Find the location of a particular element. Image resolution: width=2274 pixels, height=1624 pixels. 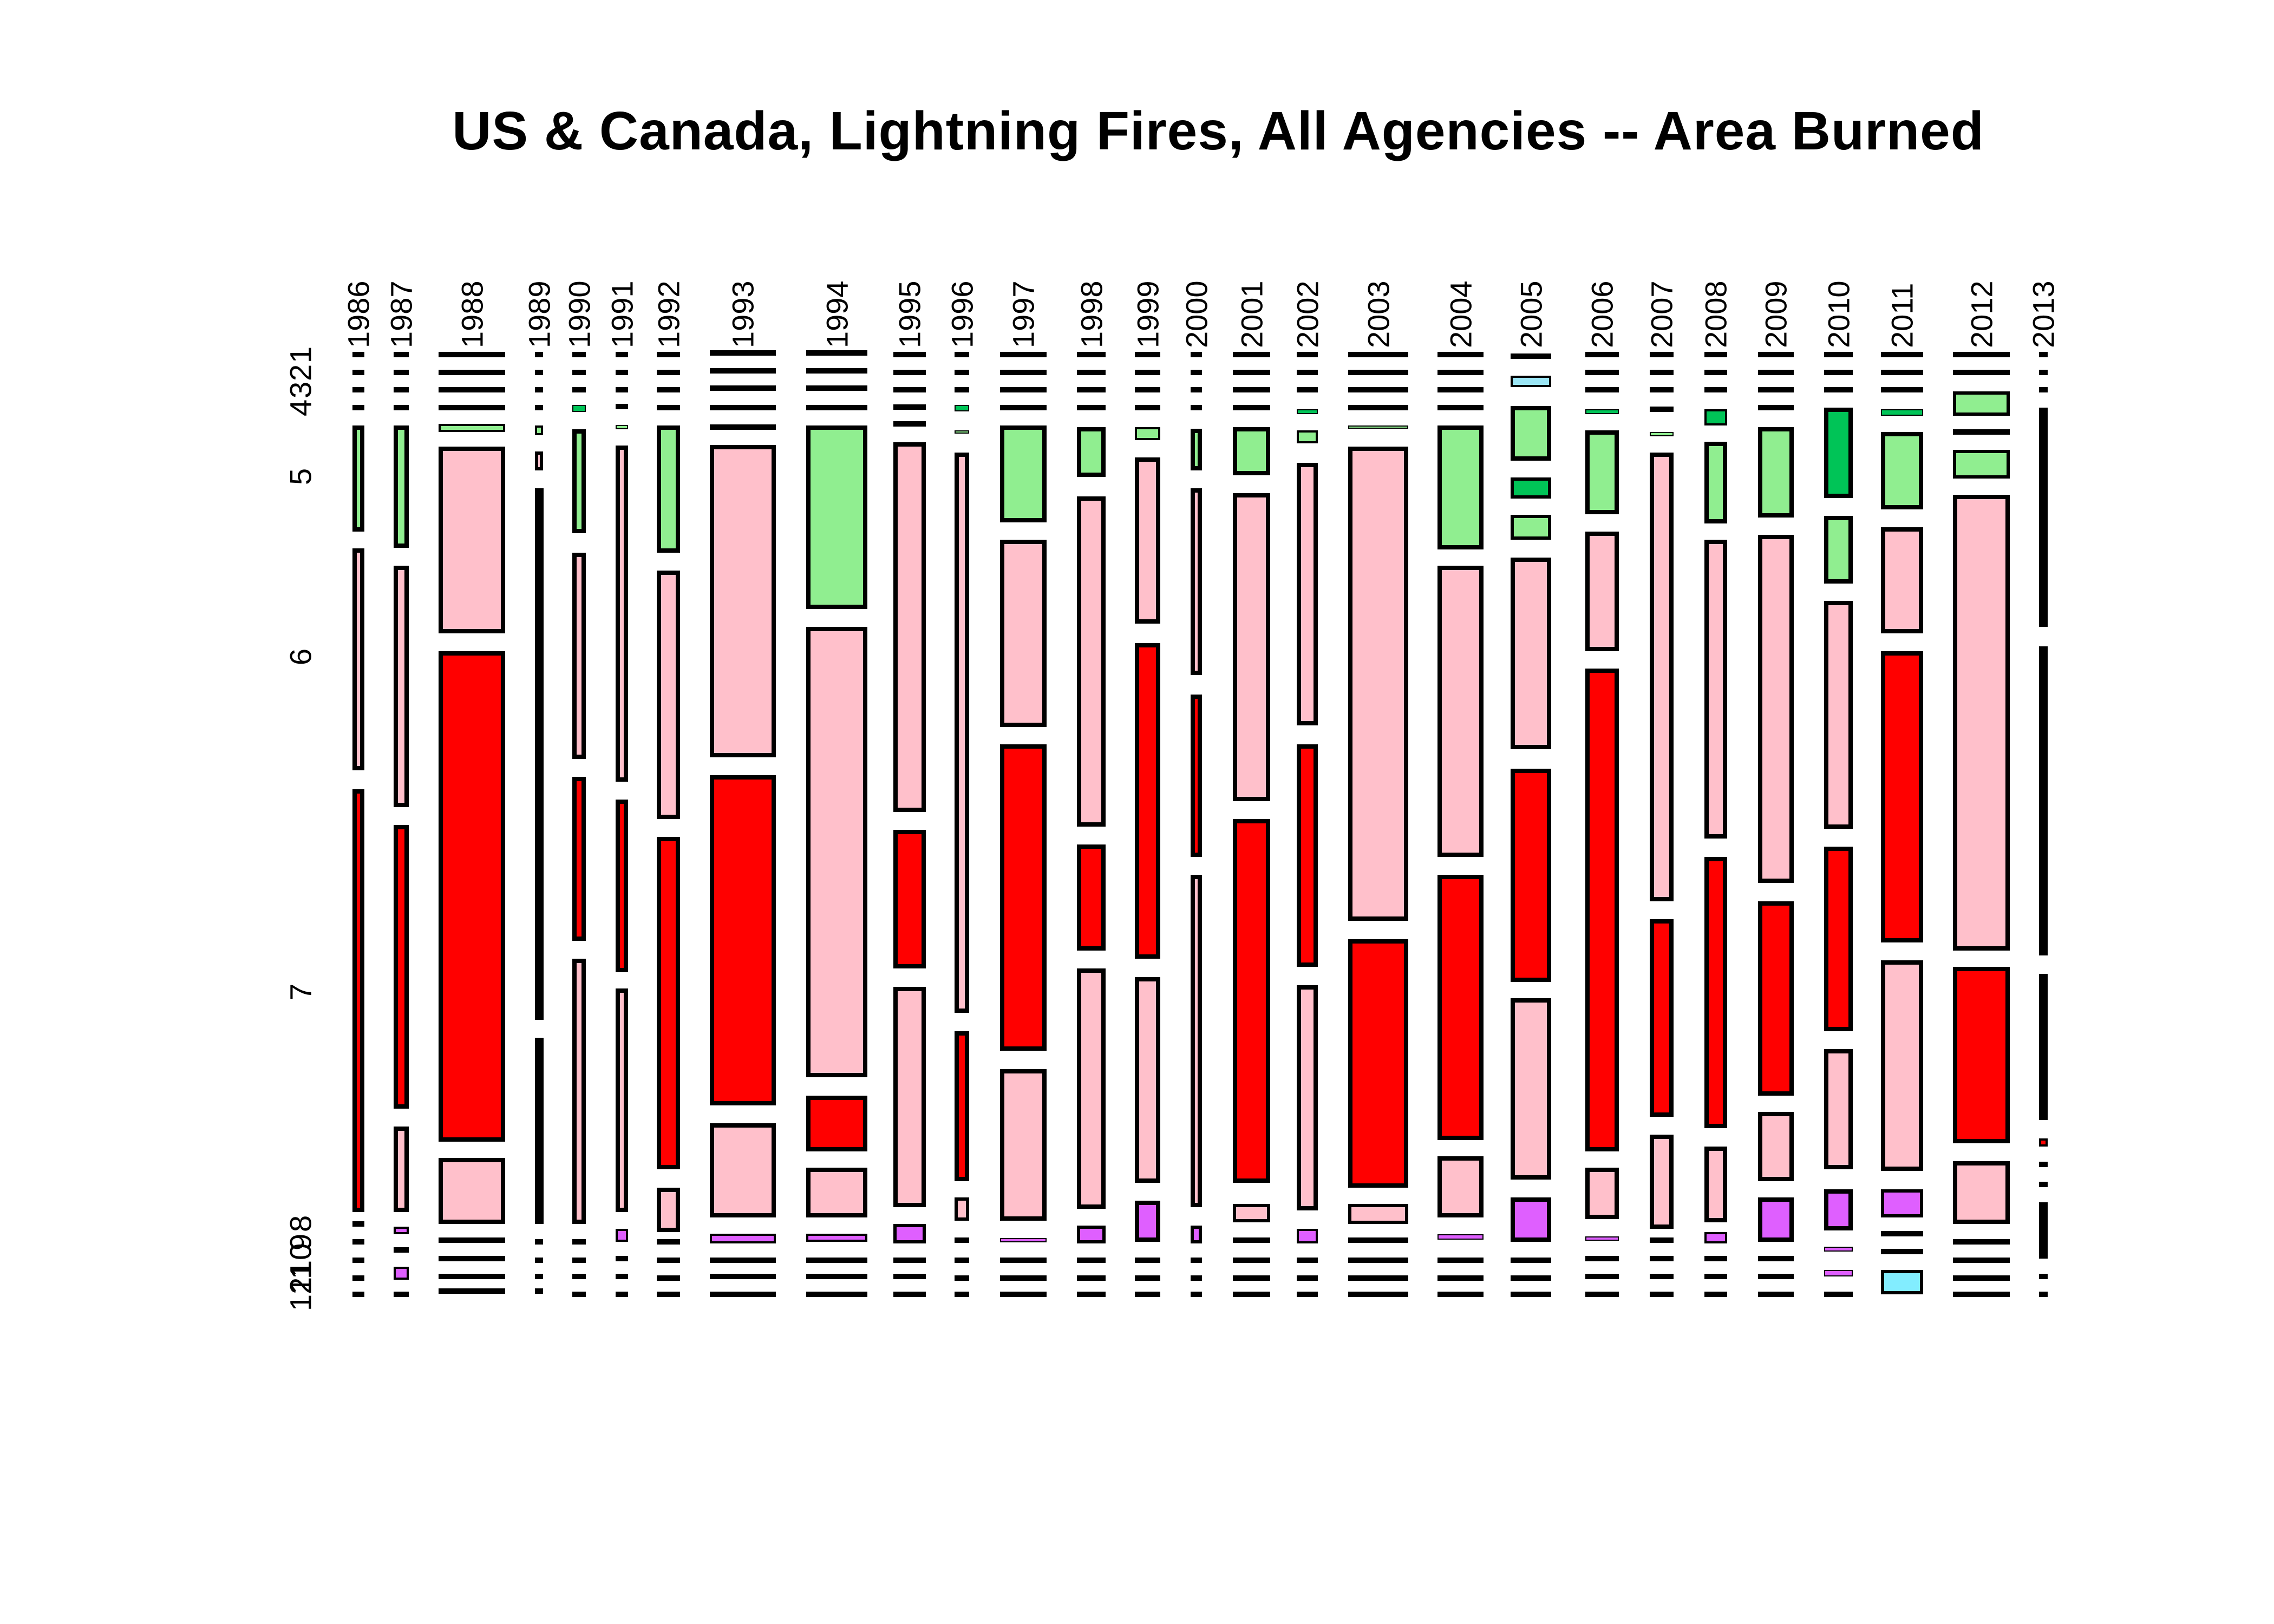

year-column-1986 is located at coordinates (358, 825).